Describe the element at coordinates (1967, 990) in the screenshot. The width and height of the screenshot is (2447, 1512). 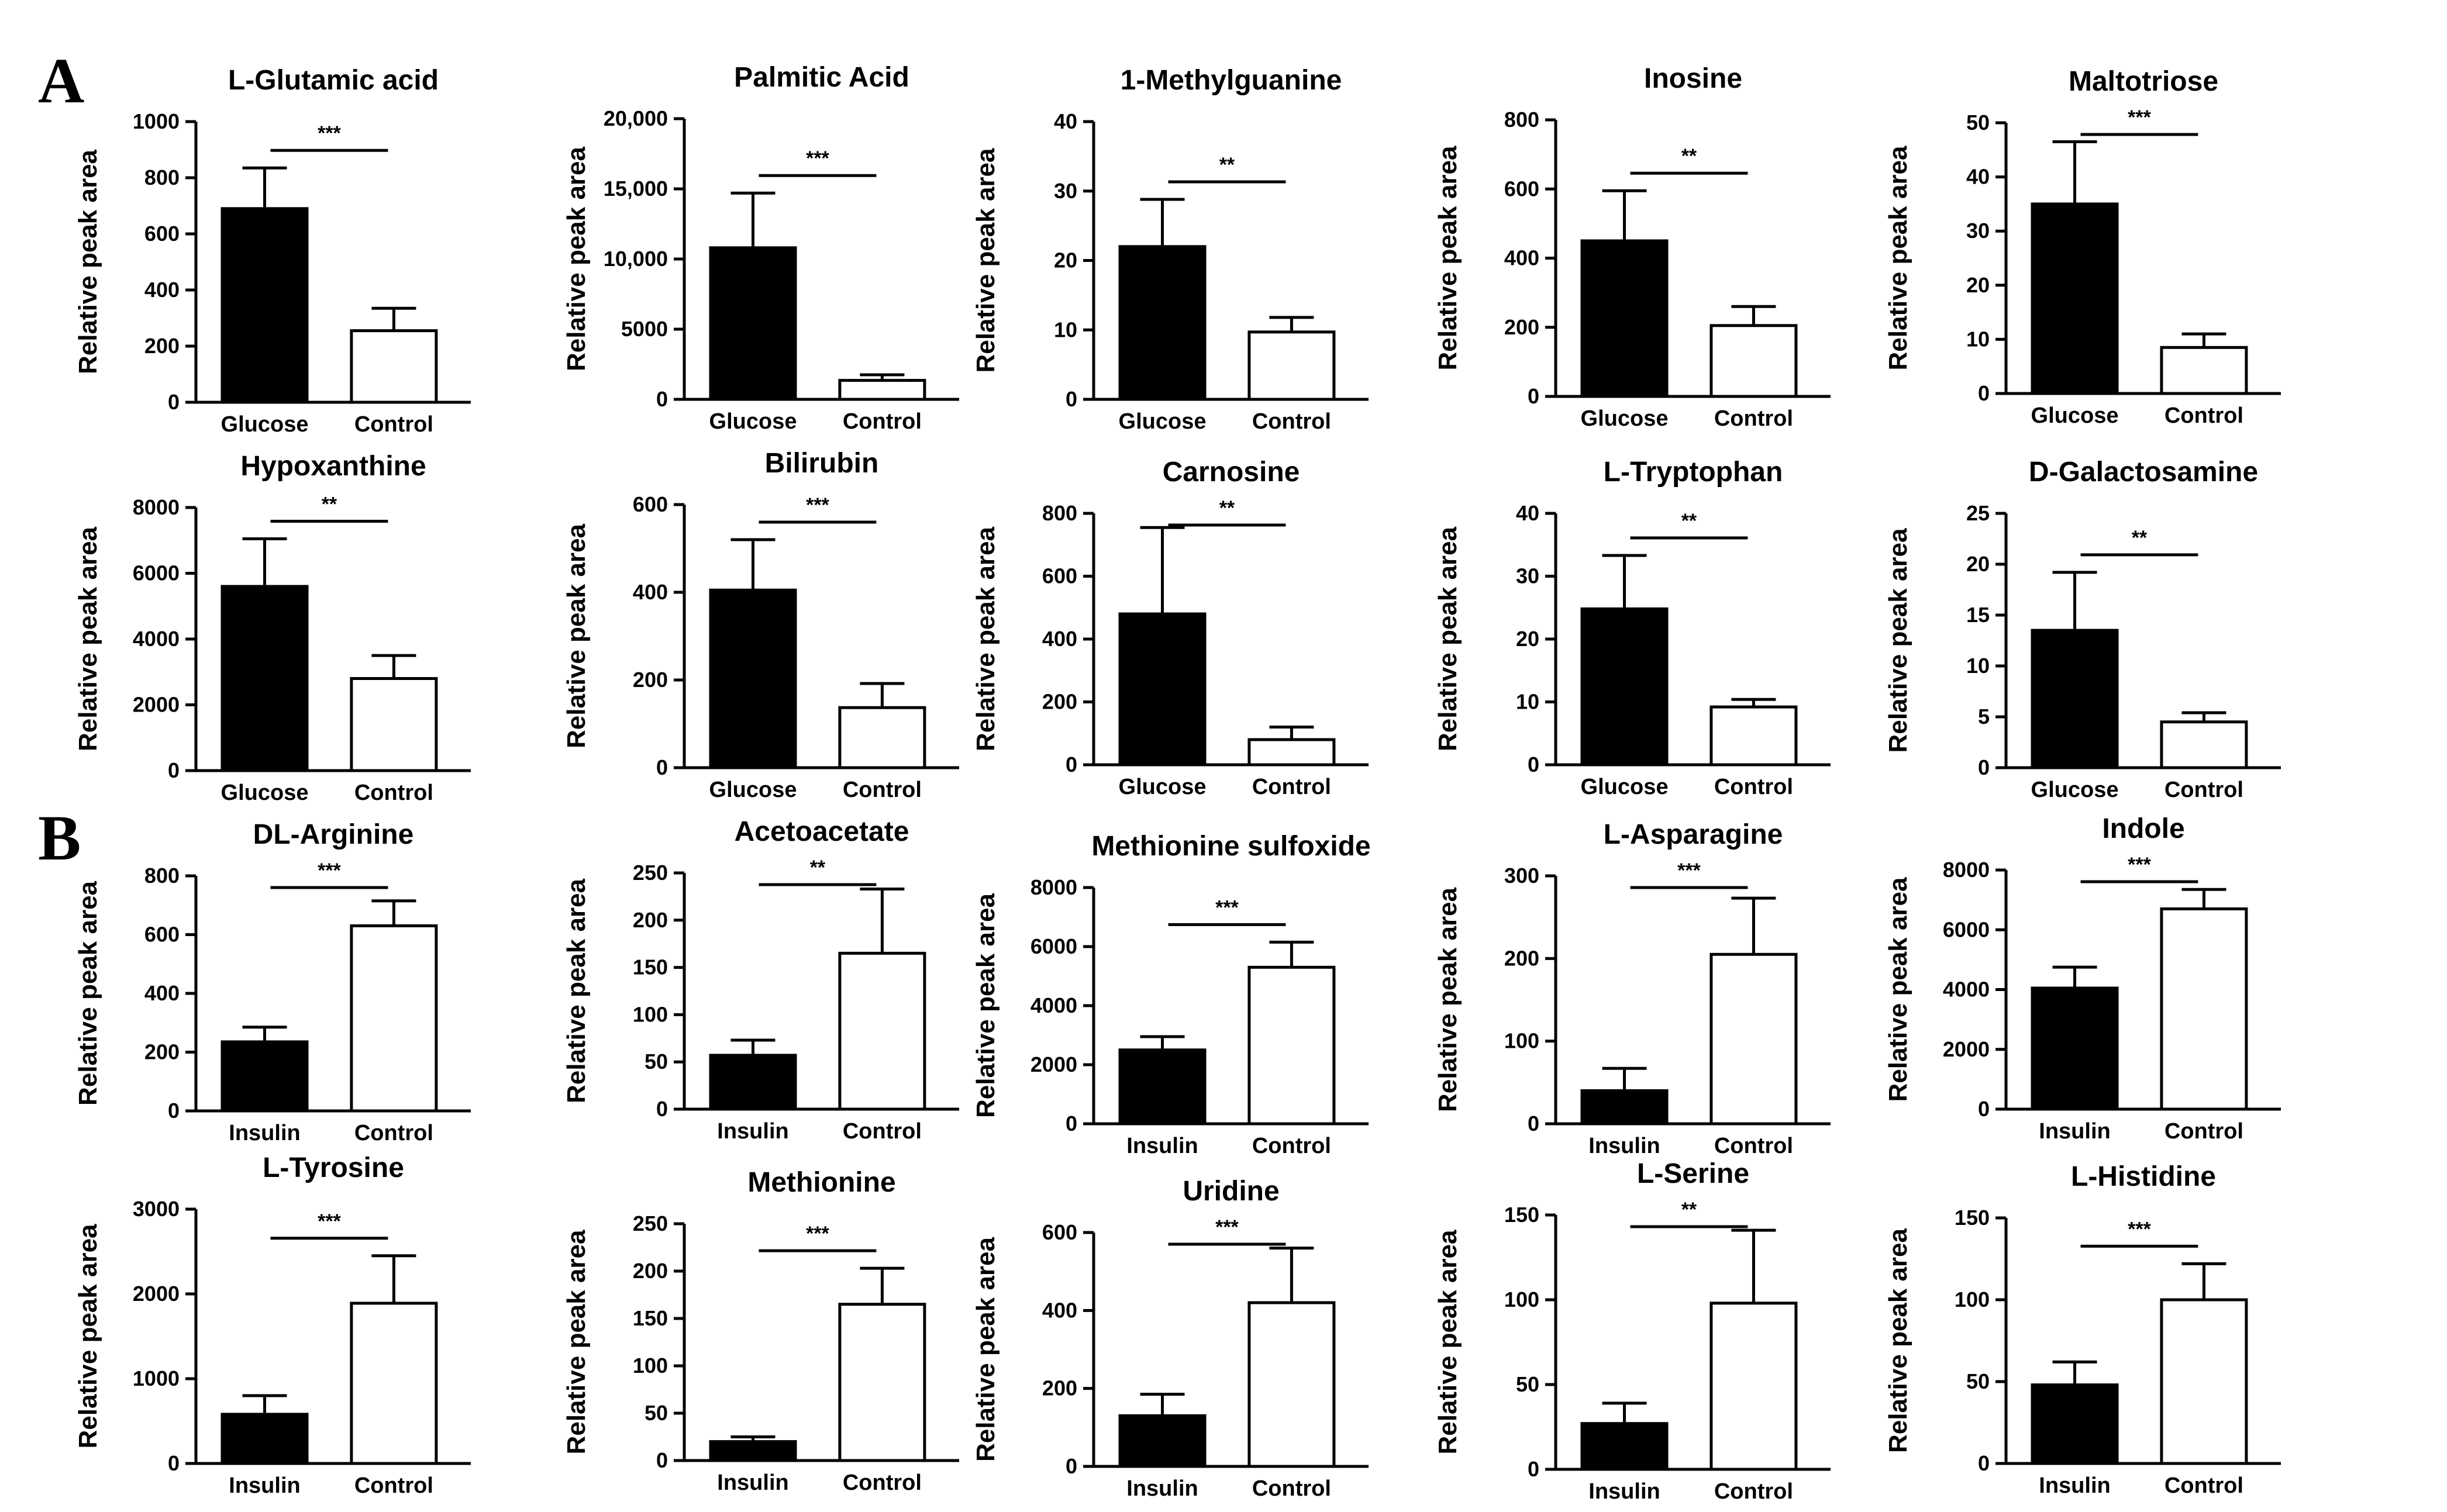
I see `y-tick-label: 4000` at that location.